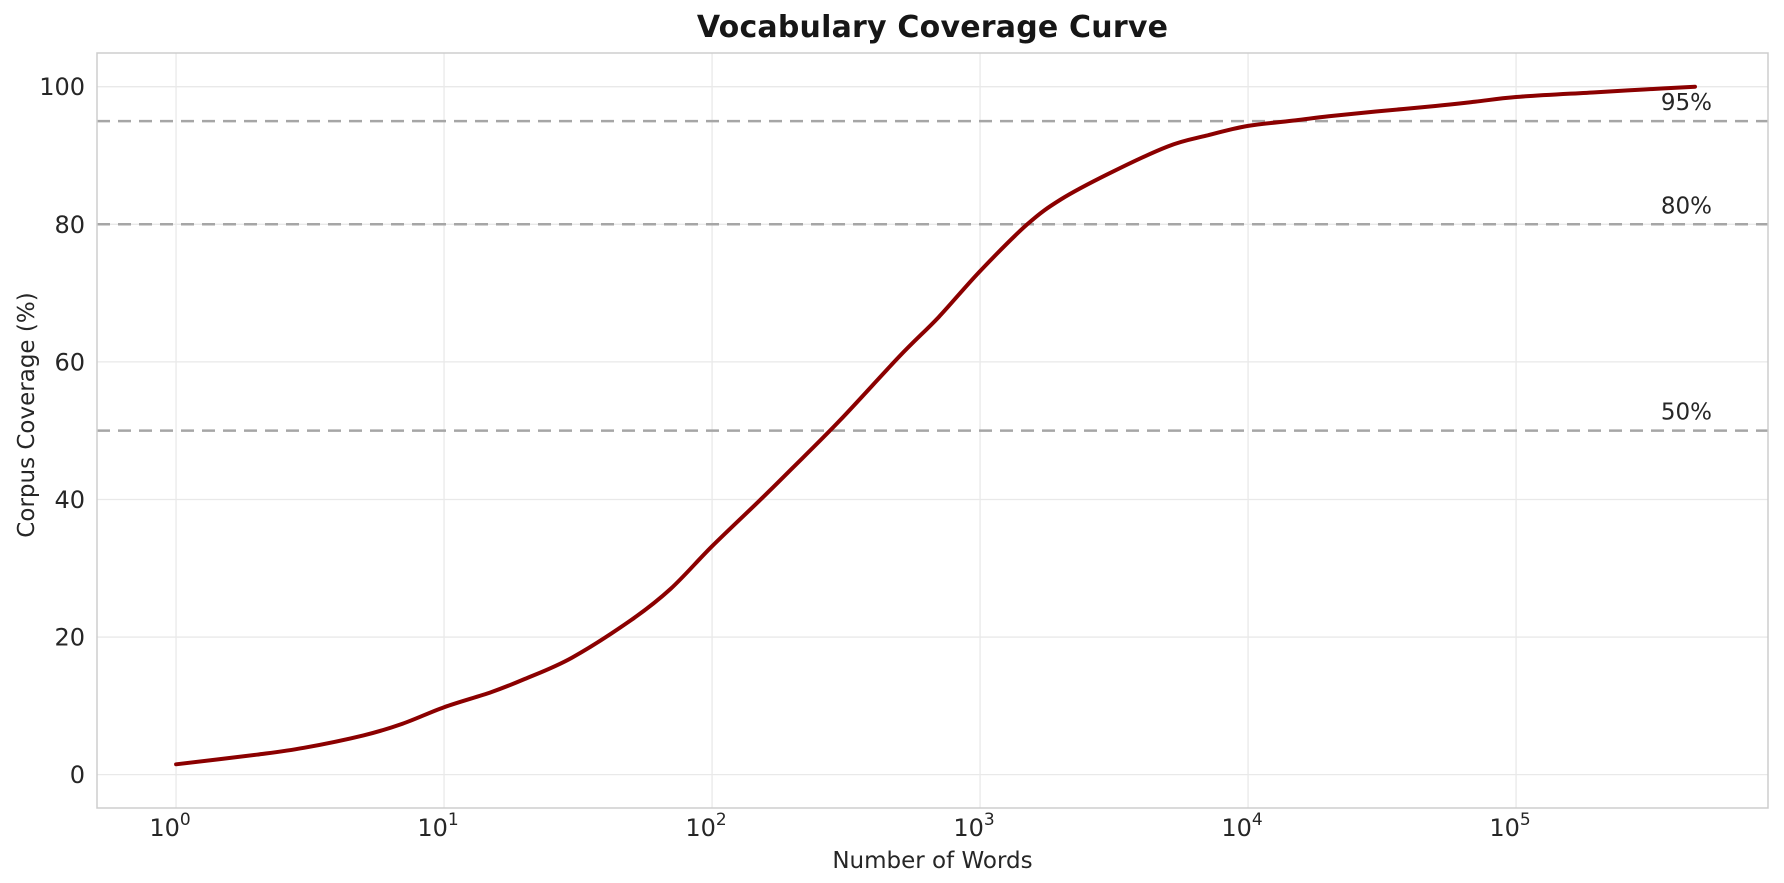 The image size is (1784, 883). What do you see at coordinates (27, 415) in the screenshot?
I see `y-axis-label: Corpus Coverage (%)` at bounding box center [27, 415].